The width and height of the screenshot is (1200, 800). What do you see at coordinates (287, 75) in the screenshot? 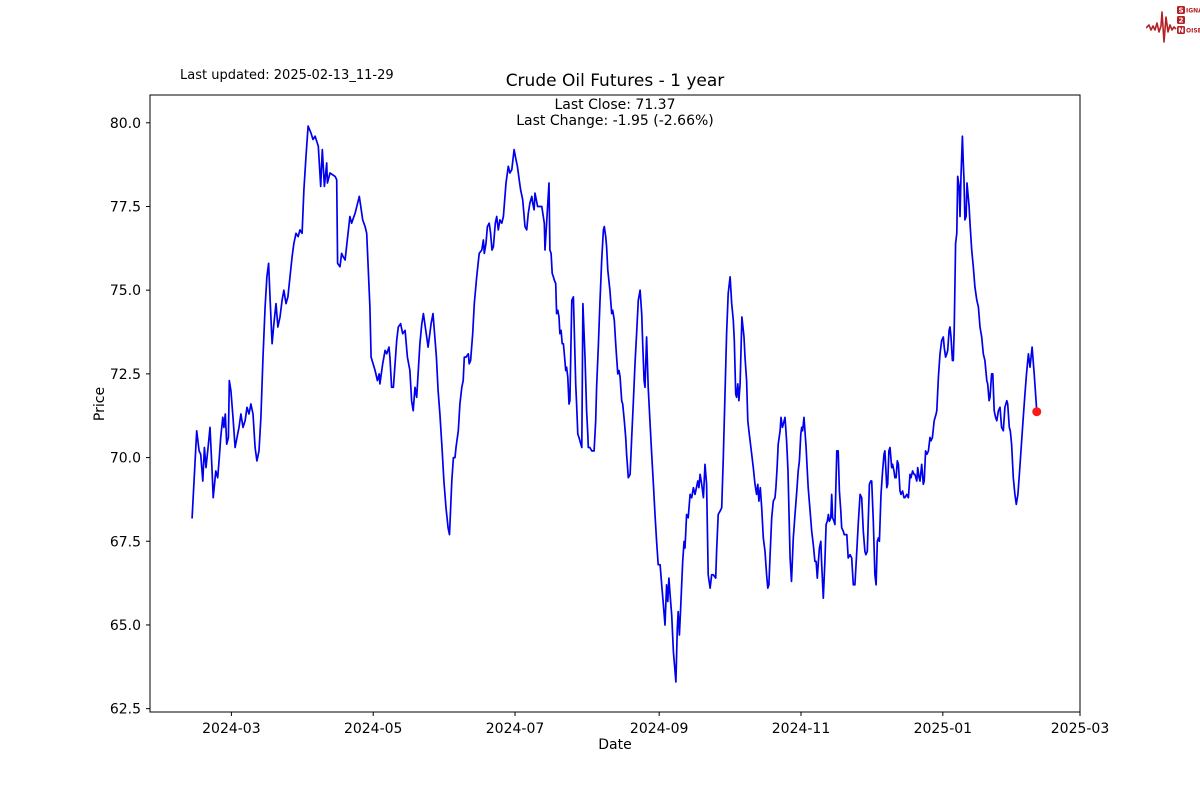
I see `last-updated-text: Last updated: 2025-02-13_11-29` at bounding box center [287, 75].